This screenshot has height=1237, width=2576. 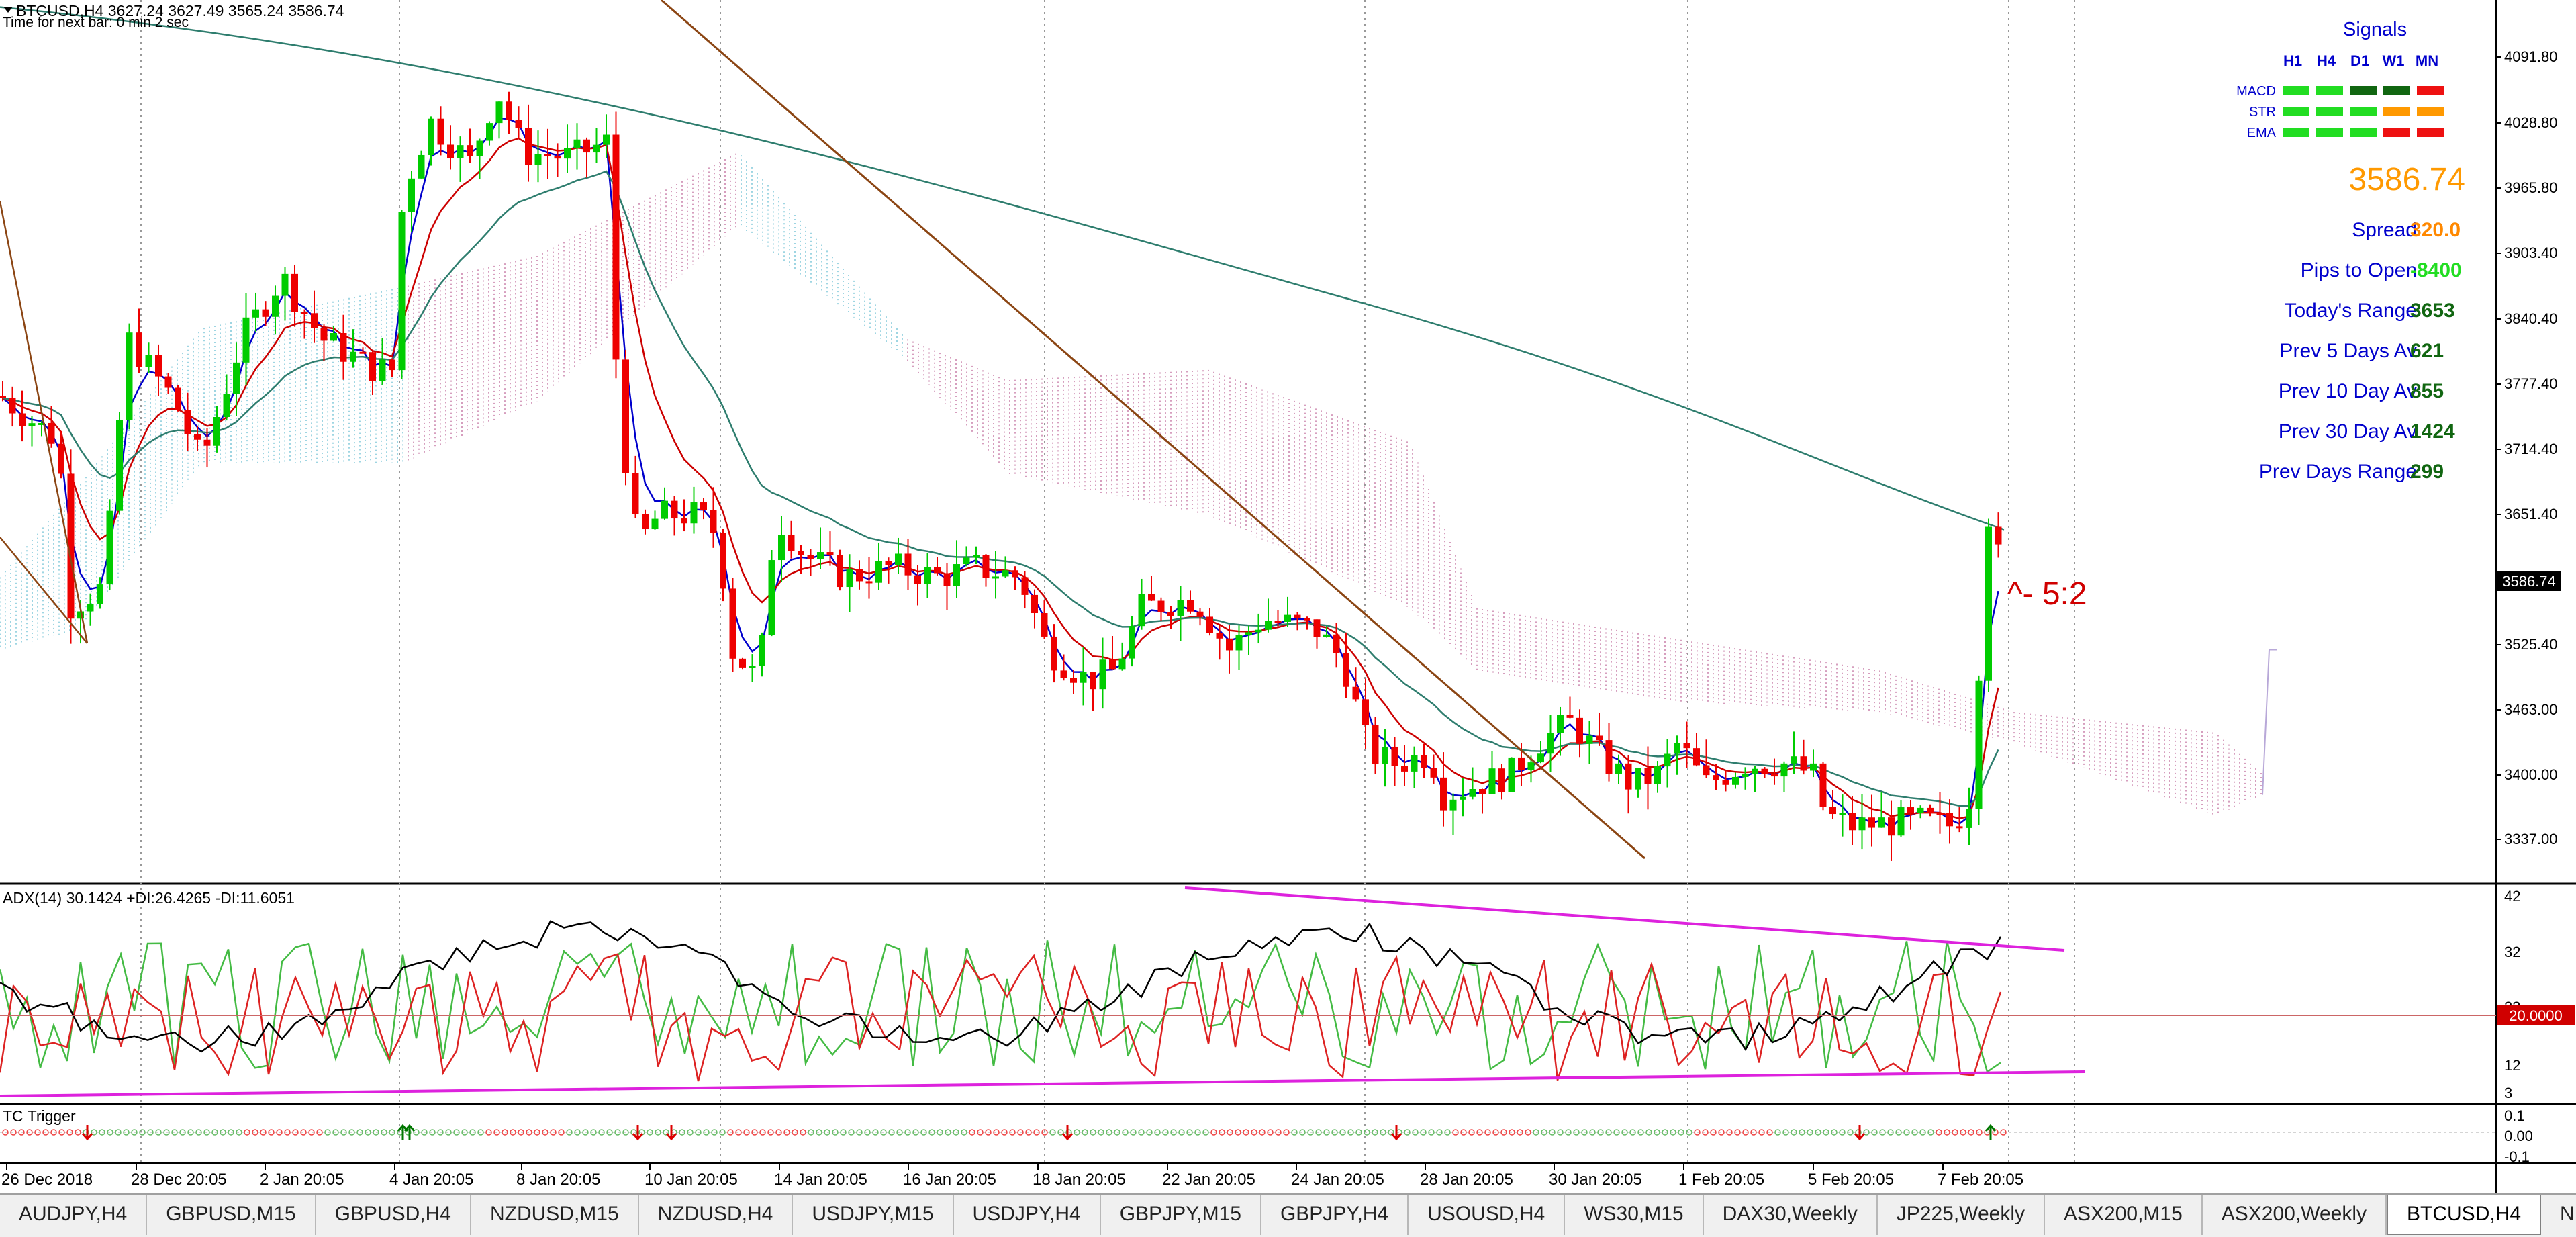 I want to click on time-tick-label: 22 Jan 20:05, so click(x=1208, y=1180).